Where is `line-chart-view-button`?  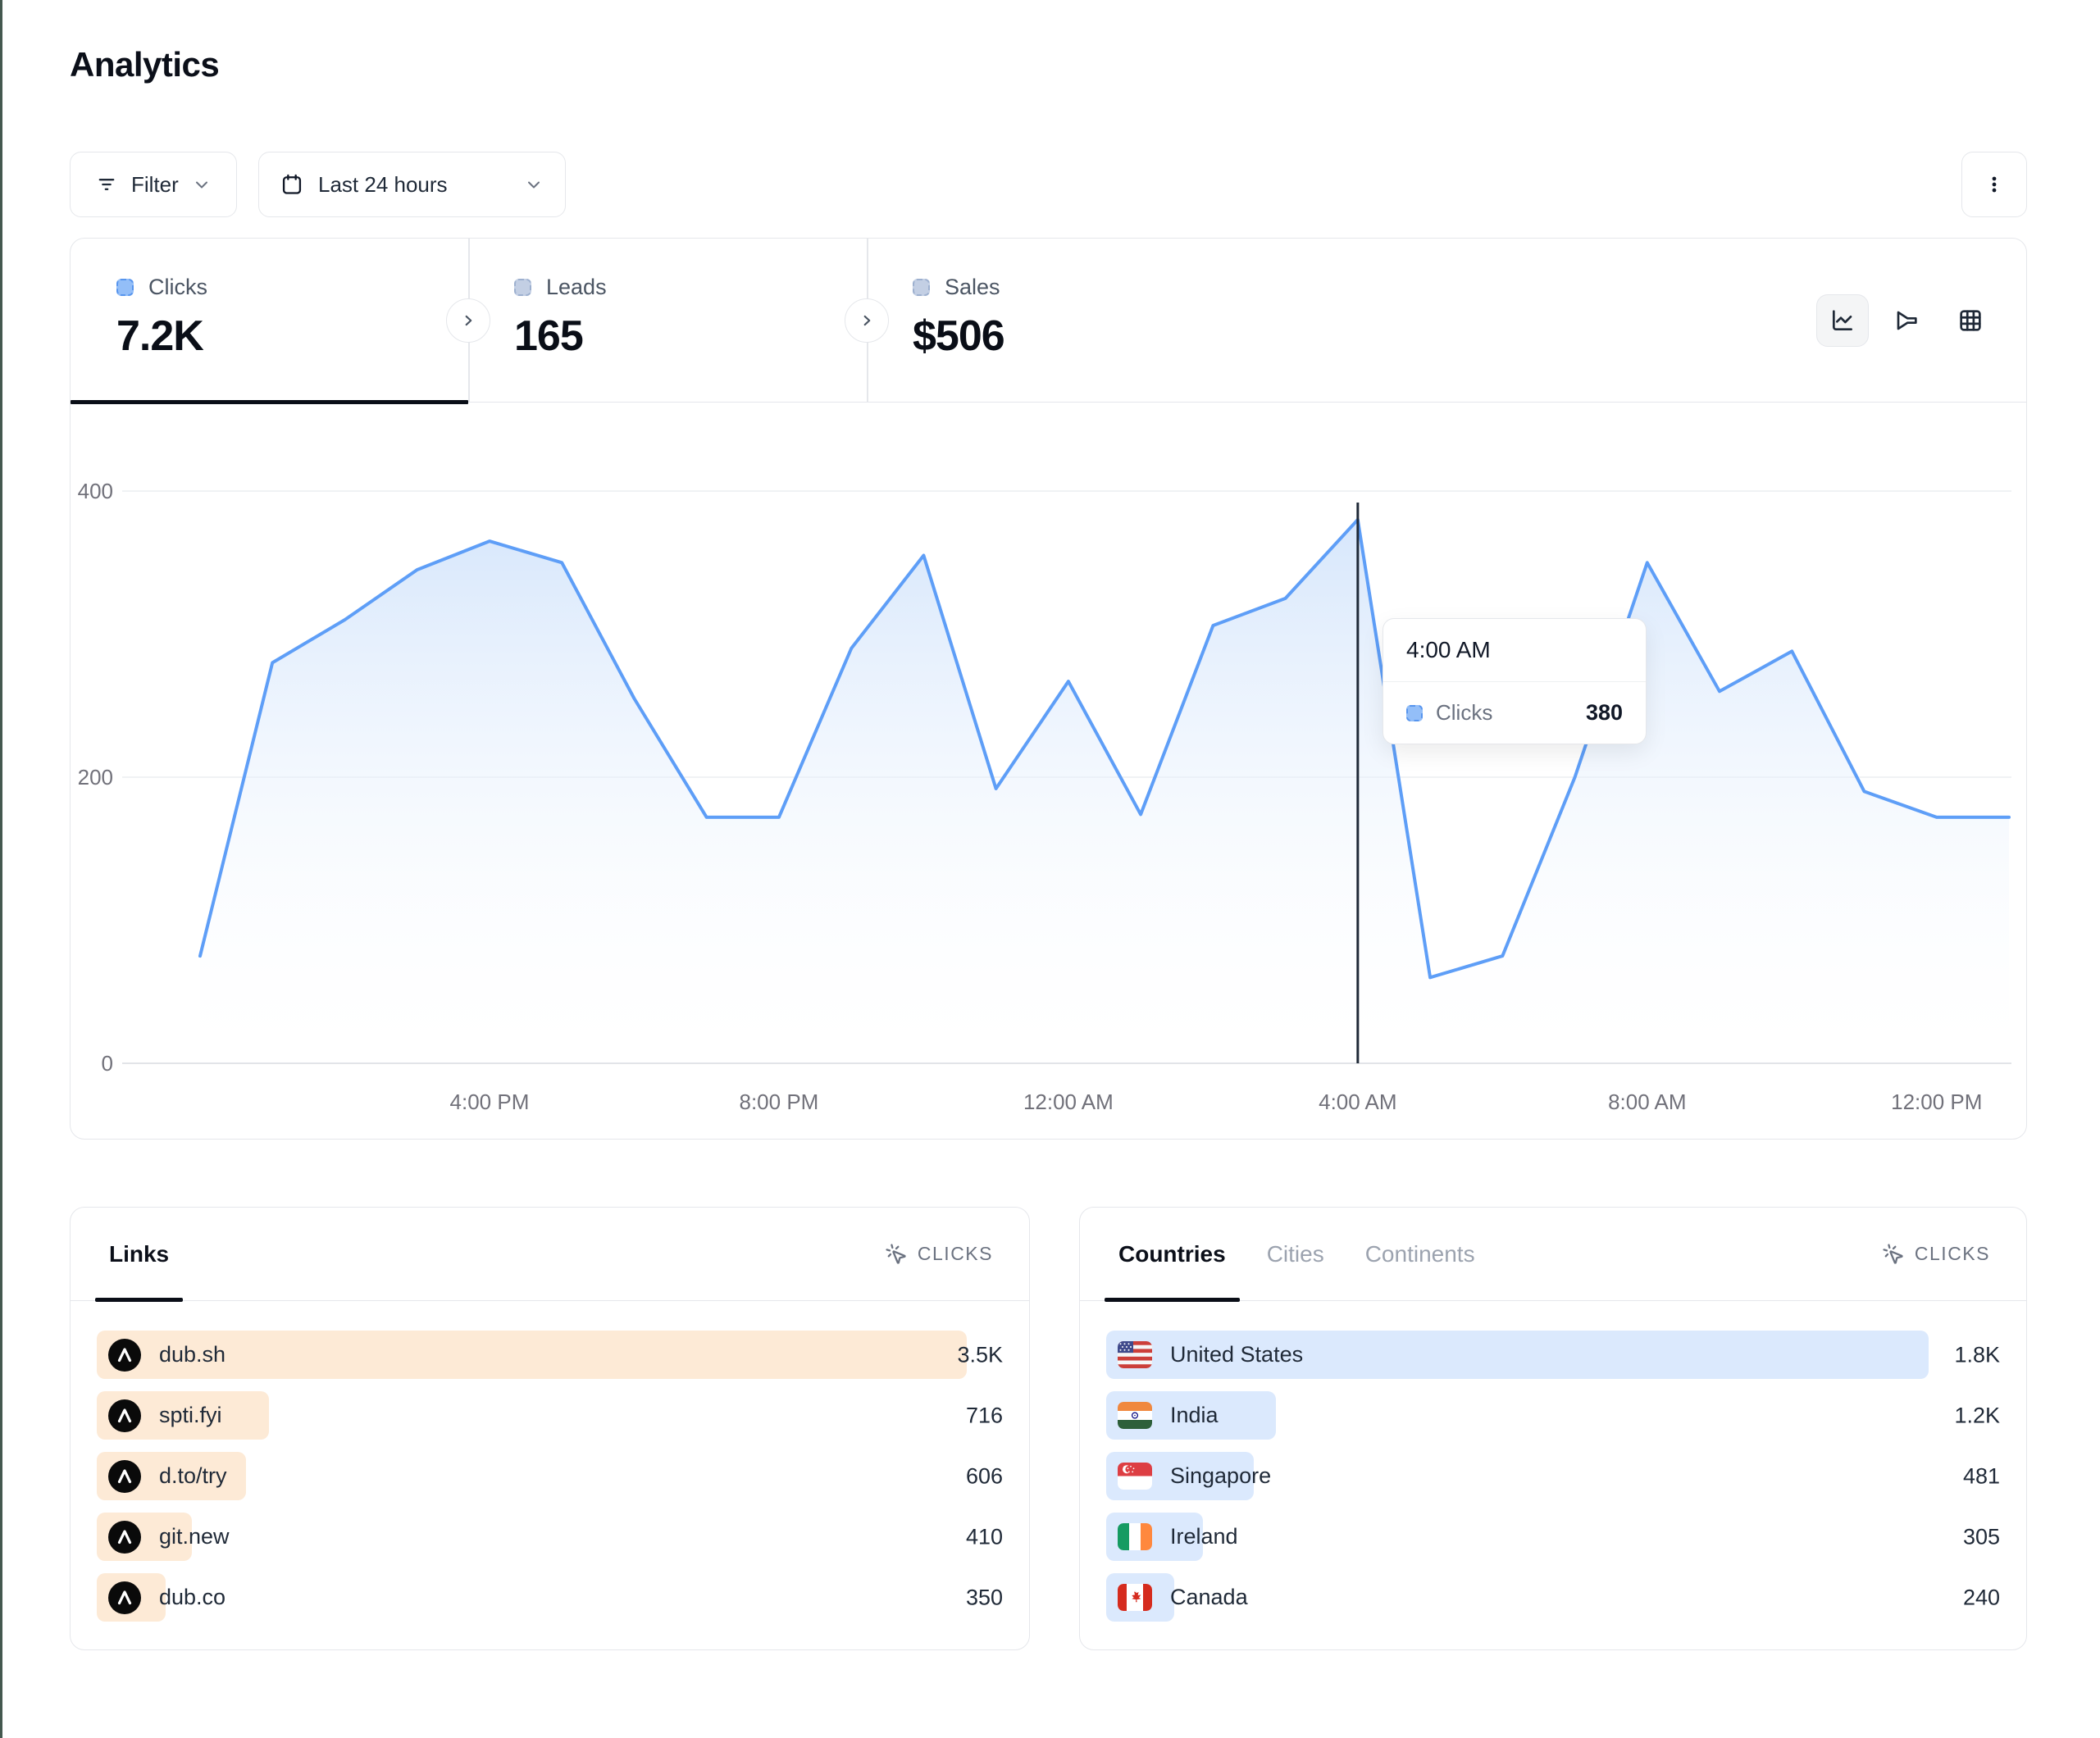 line-chart-view-button is located at coordinates (1842, 320).